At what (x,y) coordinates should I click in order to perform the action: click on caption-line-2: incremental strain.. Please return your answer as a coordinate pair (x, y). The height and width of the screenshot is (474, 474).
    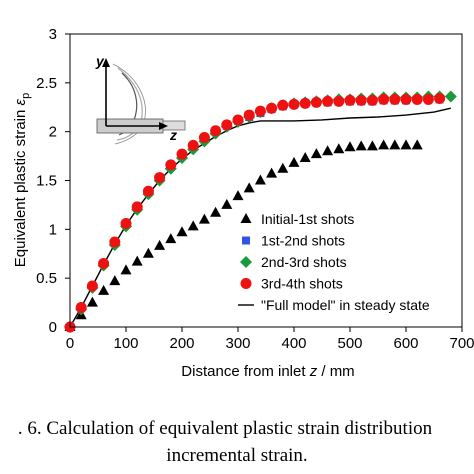
    Looking at the image, I should click on (237, 455).